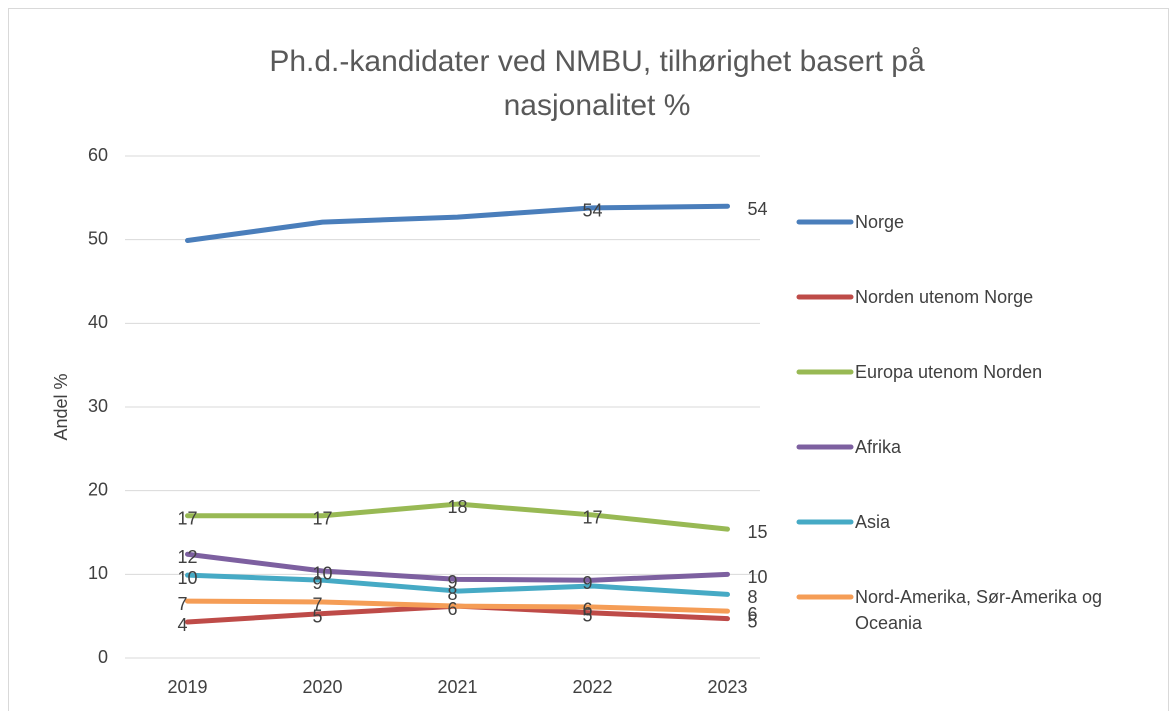  Describe the element at coordinates (187, 687) in the screenshot. I see `x-tick-label: 2019` at that location.